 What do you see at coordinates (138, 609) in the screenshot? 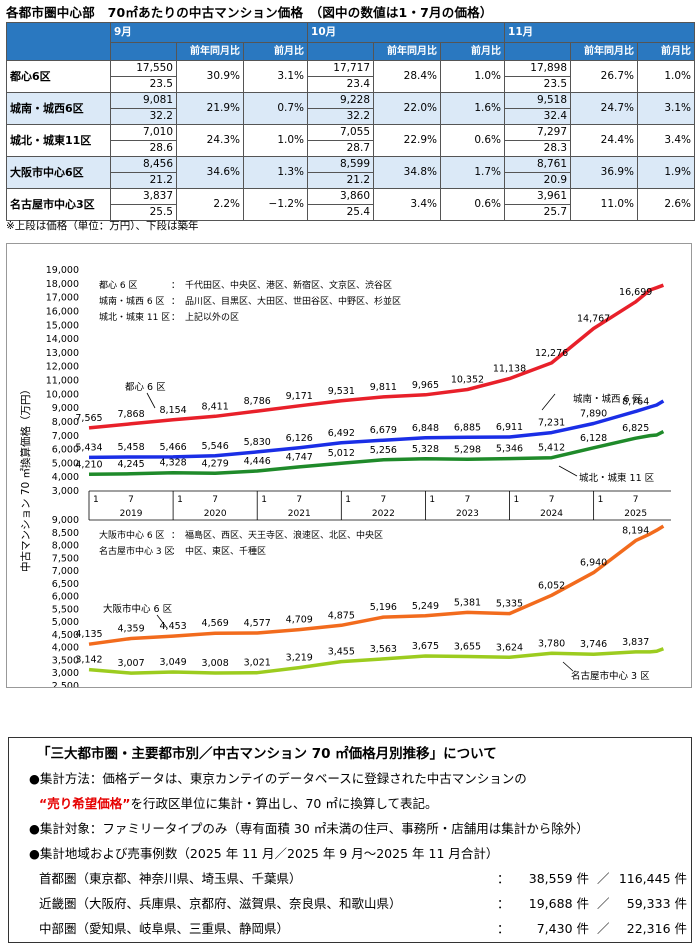
I see `series-name-label: 大阪市中心 6 区` at bounding box center [138, 609].